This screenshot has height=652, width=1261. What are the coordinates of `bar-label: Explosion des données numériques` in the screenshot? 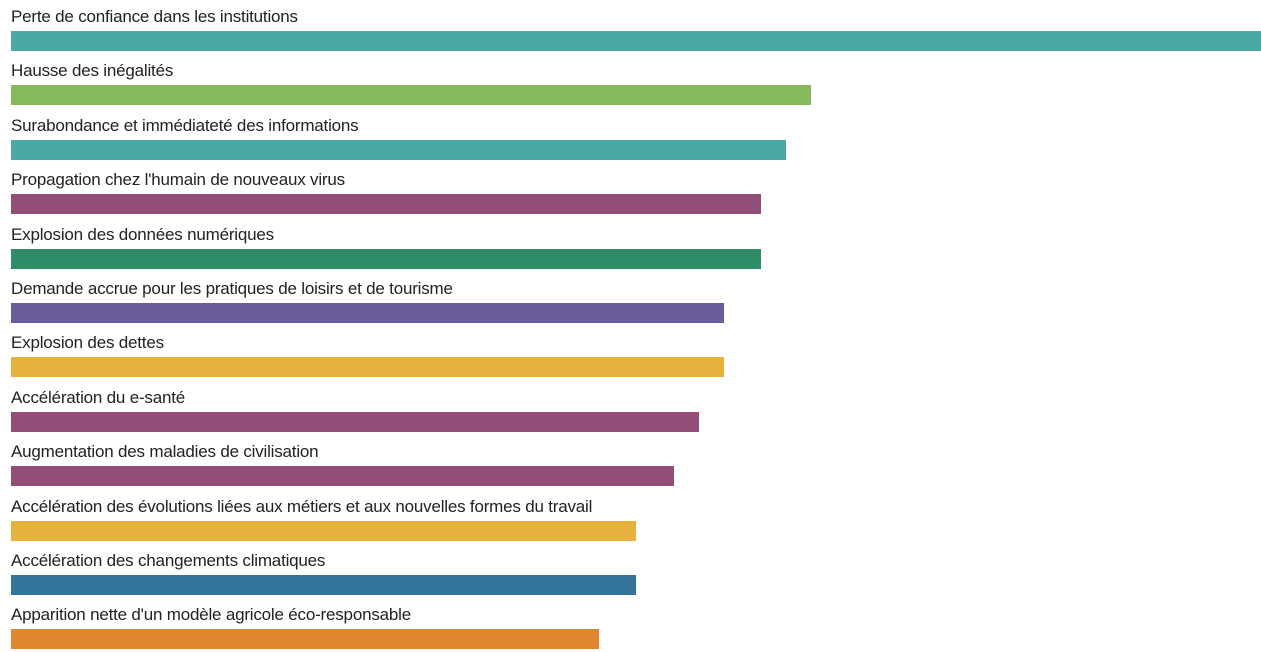 It's located at (142, 234).